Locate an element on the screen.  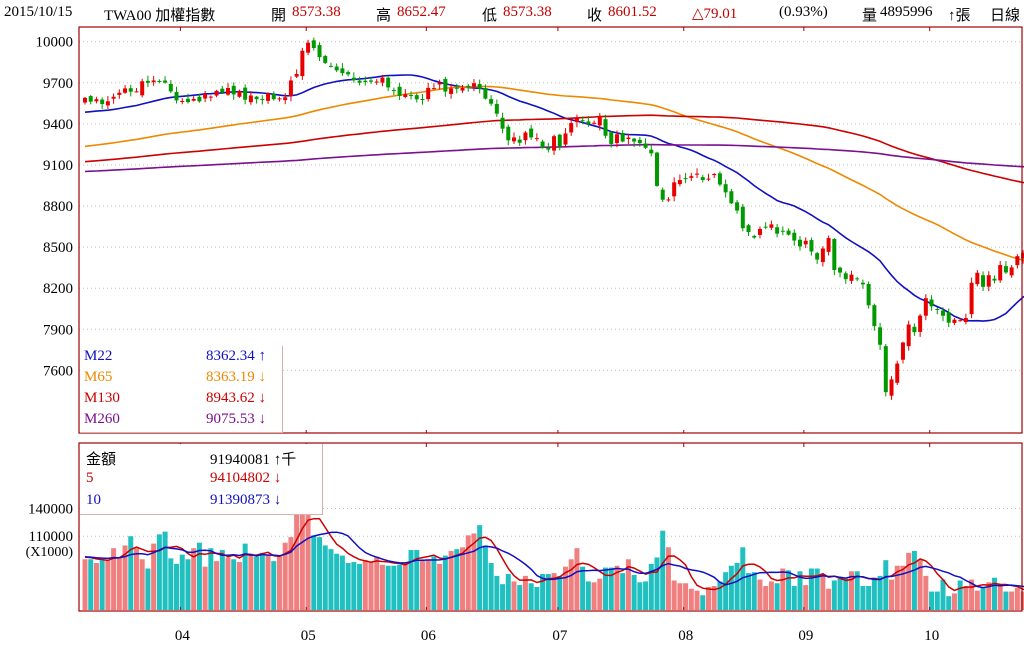
month-tick-label: 06 is located at coordinates (429, 636).